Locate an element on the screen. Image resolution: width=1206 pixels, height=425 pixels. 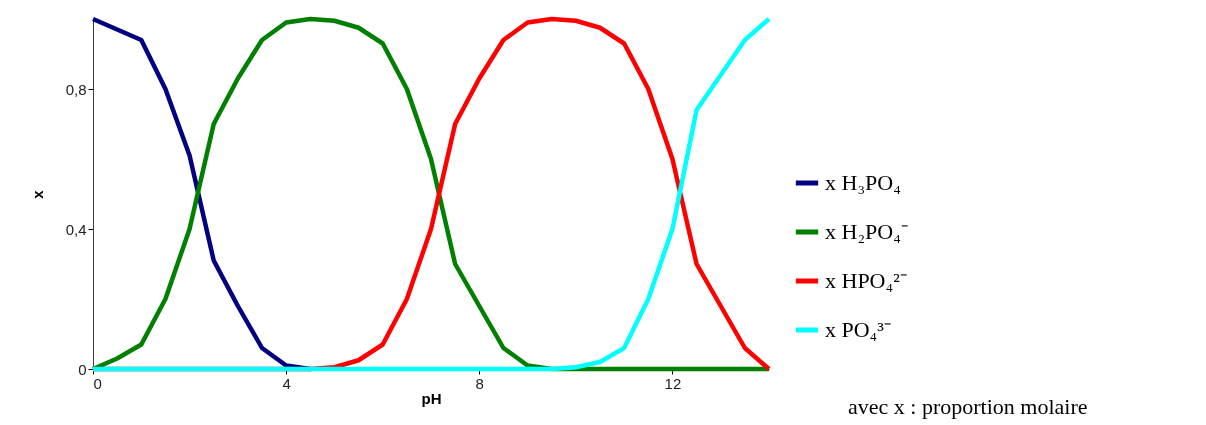
legend-label: x H₂PO₄⁻ is located at coordinates (866, 231).